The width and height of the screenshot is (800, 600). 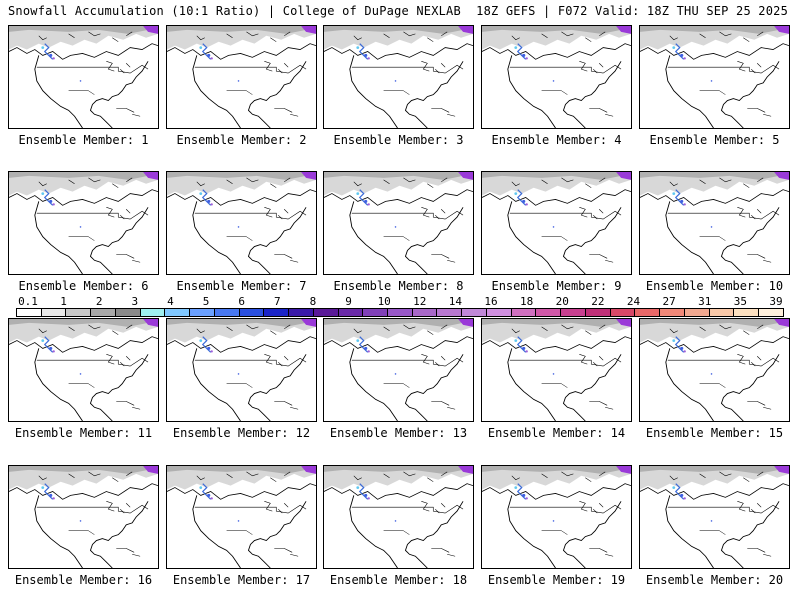 I want to click on colorbar-tick-label: 35, so click(x=740, y=301).